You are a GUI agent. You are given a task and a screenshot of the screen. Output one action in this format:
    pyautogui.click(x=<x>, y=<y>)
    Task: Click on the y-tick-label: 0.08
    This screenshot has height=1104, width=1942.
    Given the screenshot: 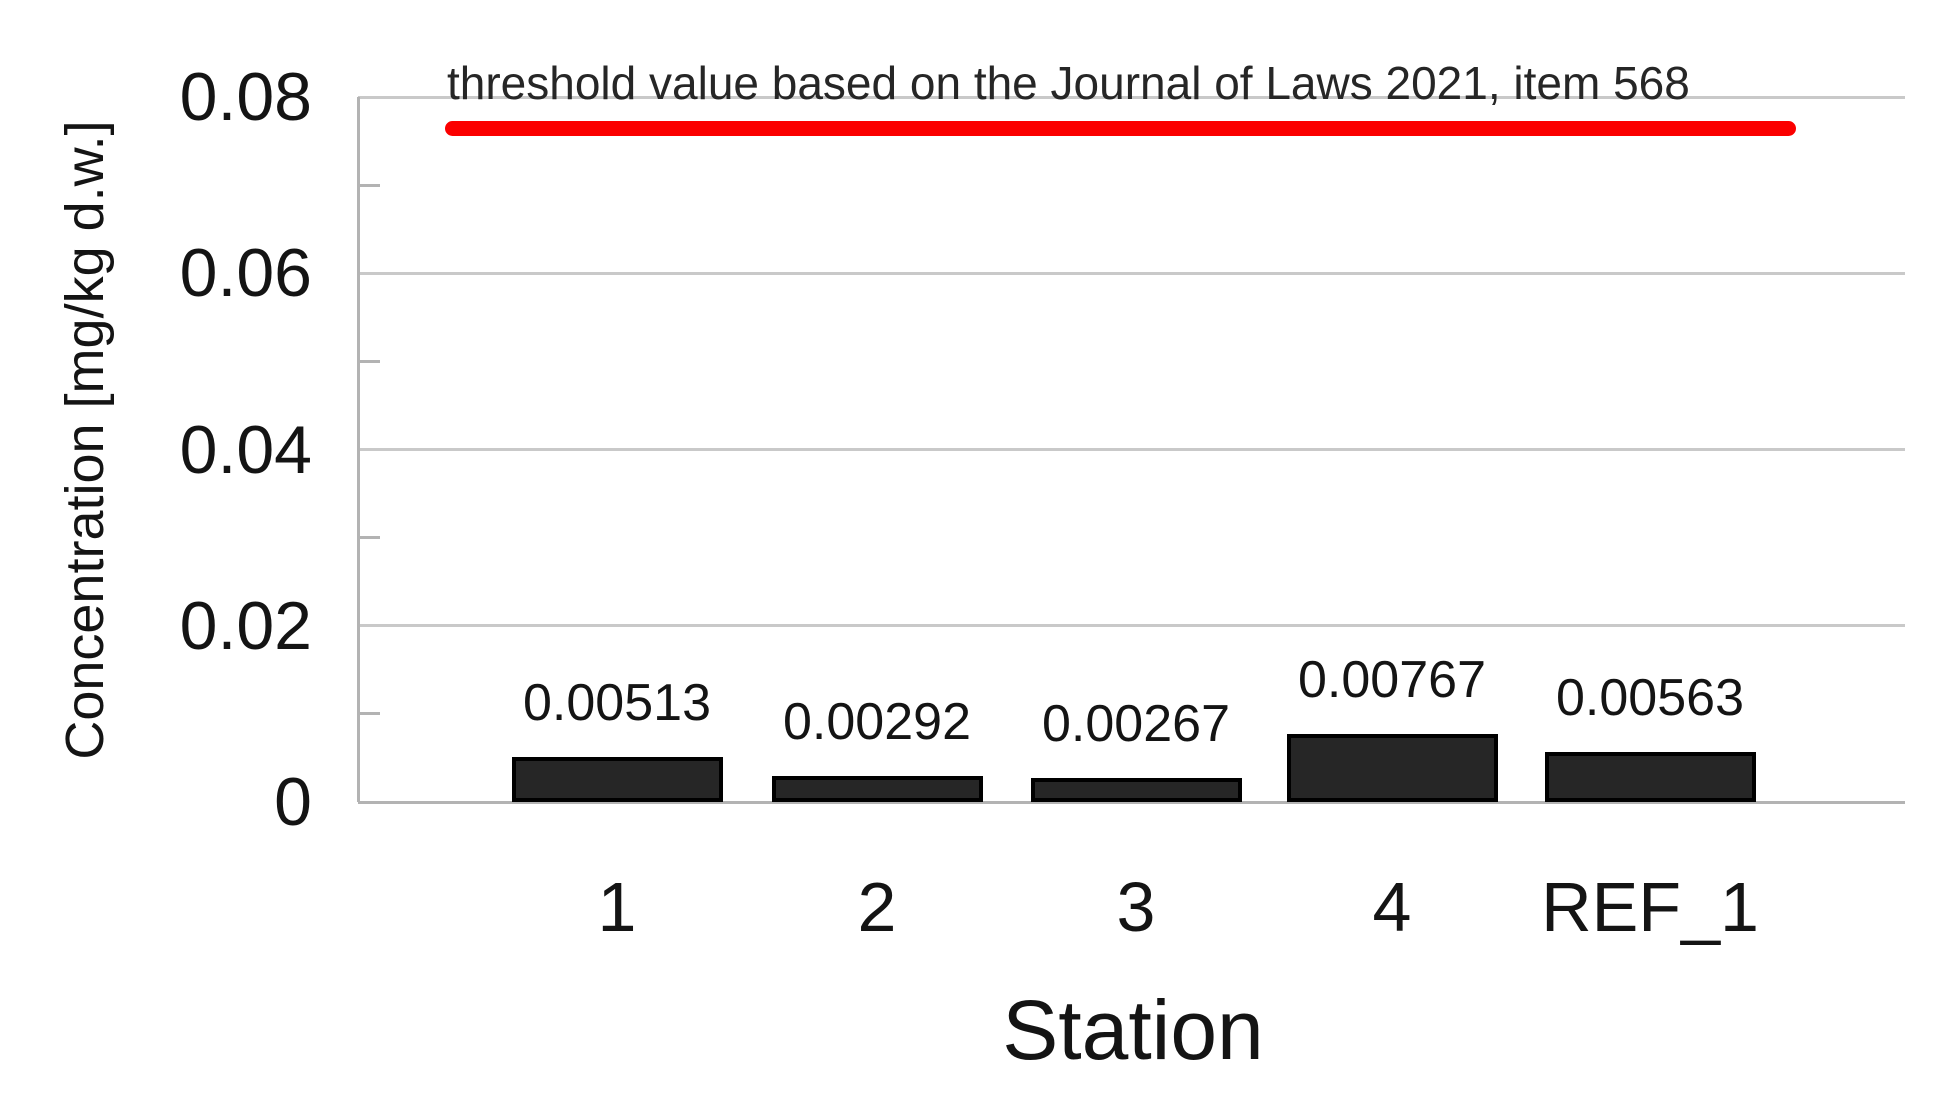 What is the action you would take?
    pyautogui.click(x=245, y=97)
    